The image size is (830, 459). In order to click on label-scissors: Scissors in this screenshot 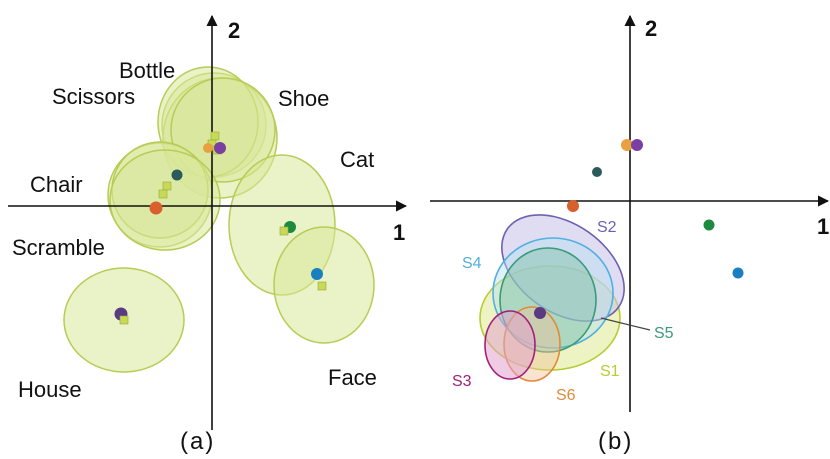, I will do `click(93, 96)`.